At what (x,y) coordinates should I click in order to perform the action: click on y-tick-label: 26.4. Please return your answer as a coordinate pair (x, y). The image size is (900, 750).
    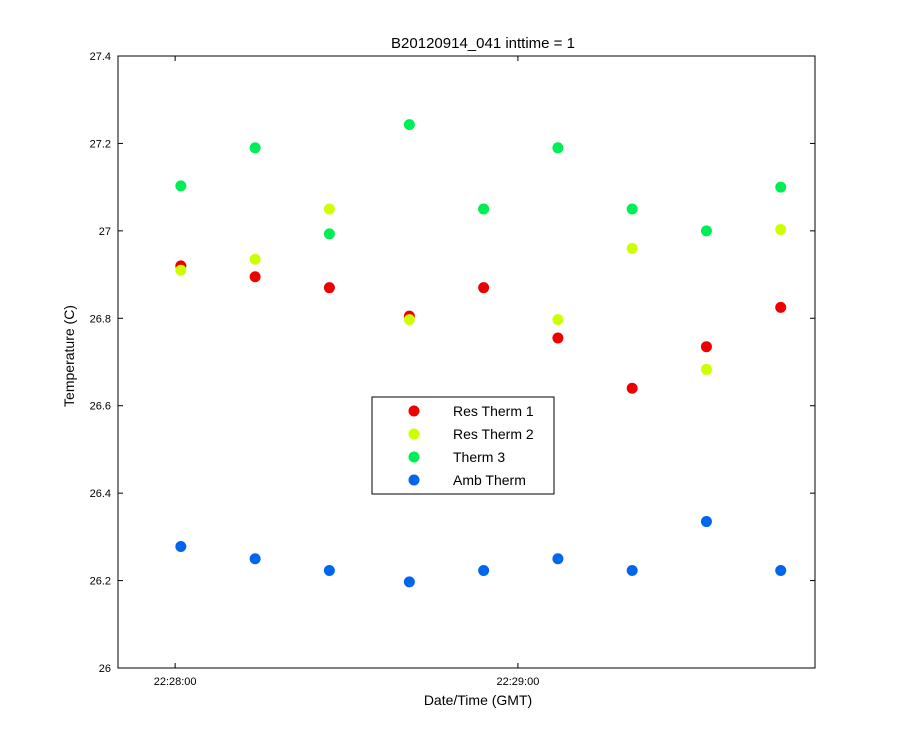
    Looking at the image, I should click on (100, 494).